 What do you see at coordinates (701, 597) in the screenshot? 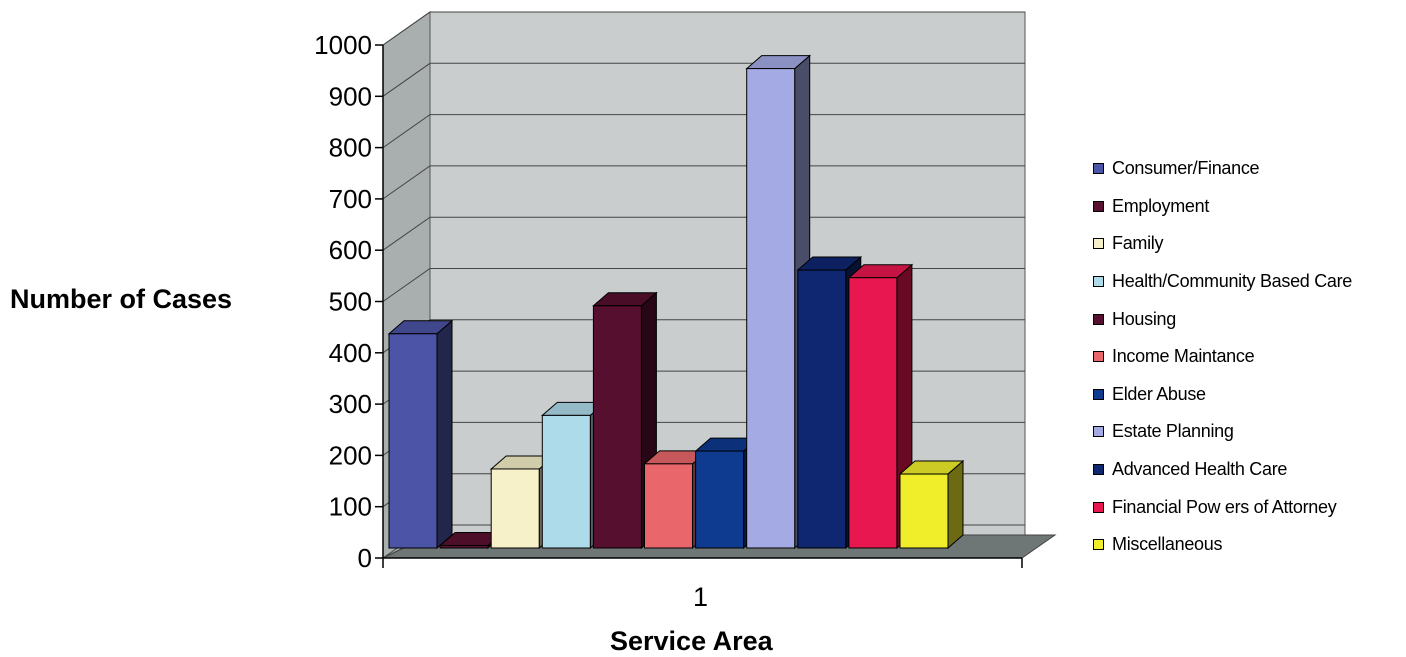
I see `x-tick-label: 1` at bounding box center [701, 597].